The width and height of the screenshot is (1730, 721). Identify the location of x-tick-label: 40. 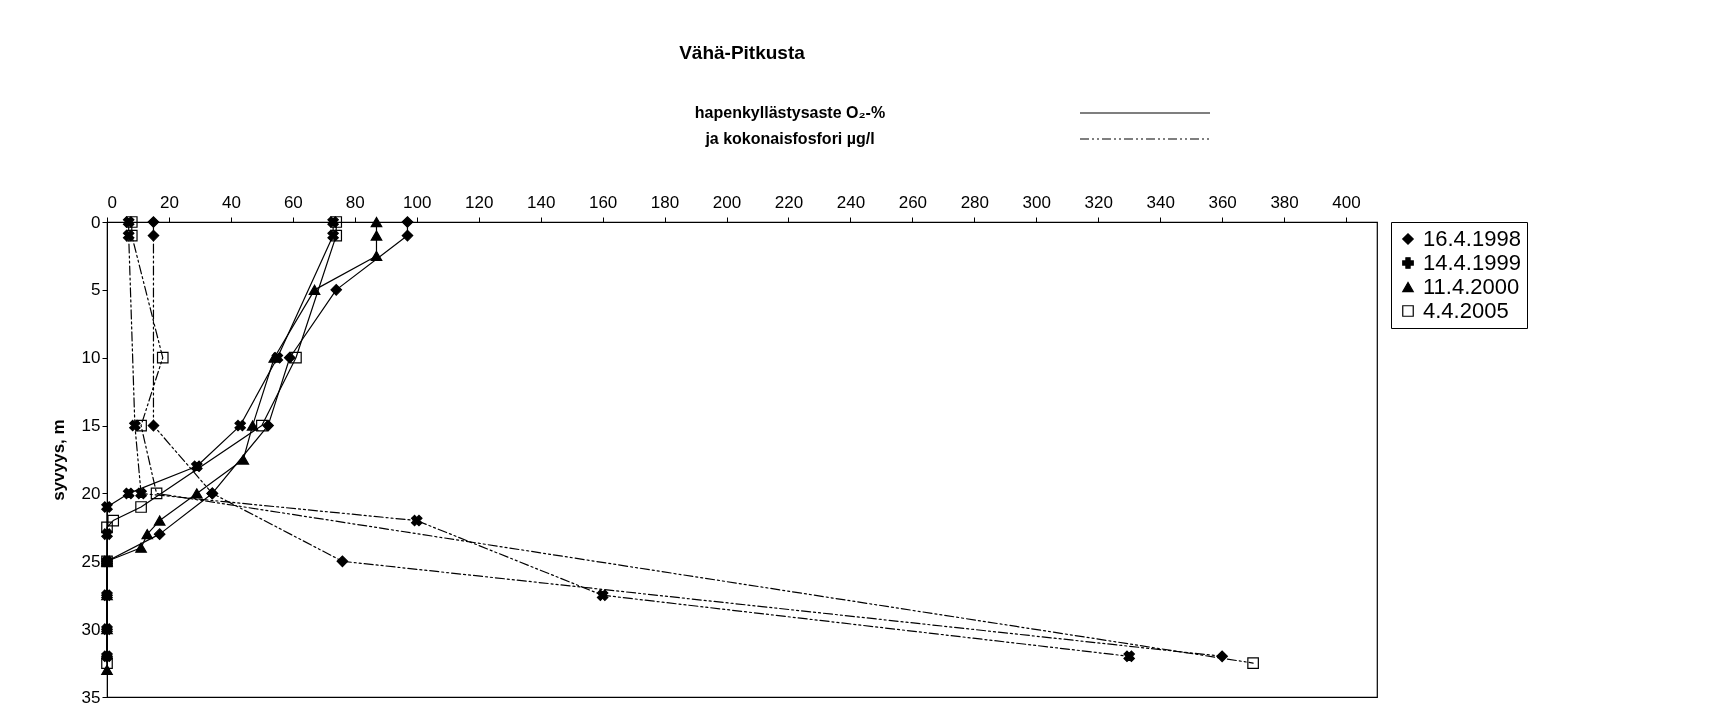
(231, 202).